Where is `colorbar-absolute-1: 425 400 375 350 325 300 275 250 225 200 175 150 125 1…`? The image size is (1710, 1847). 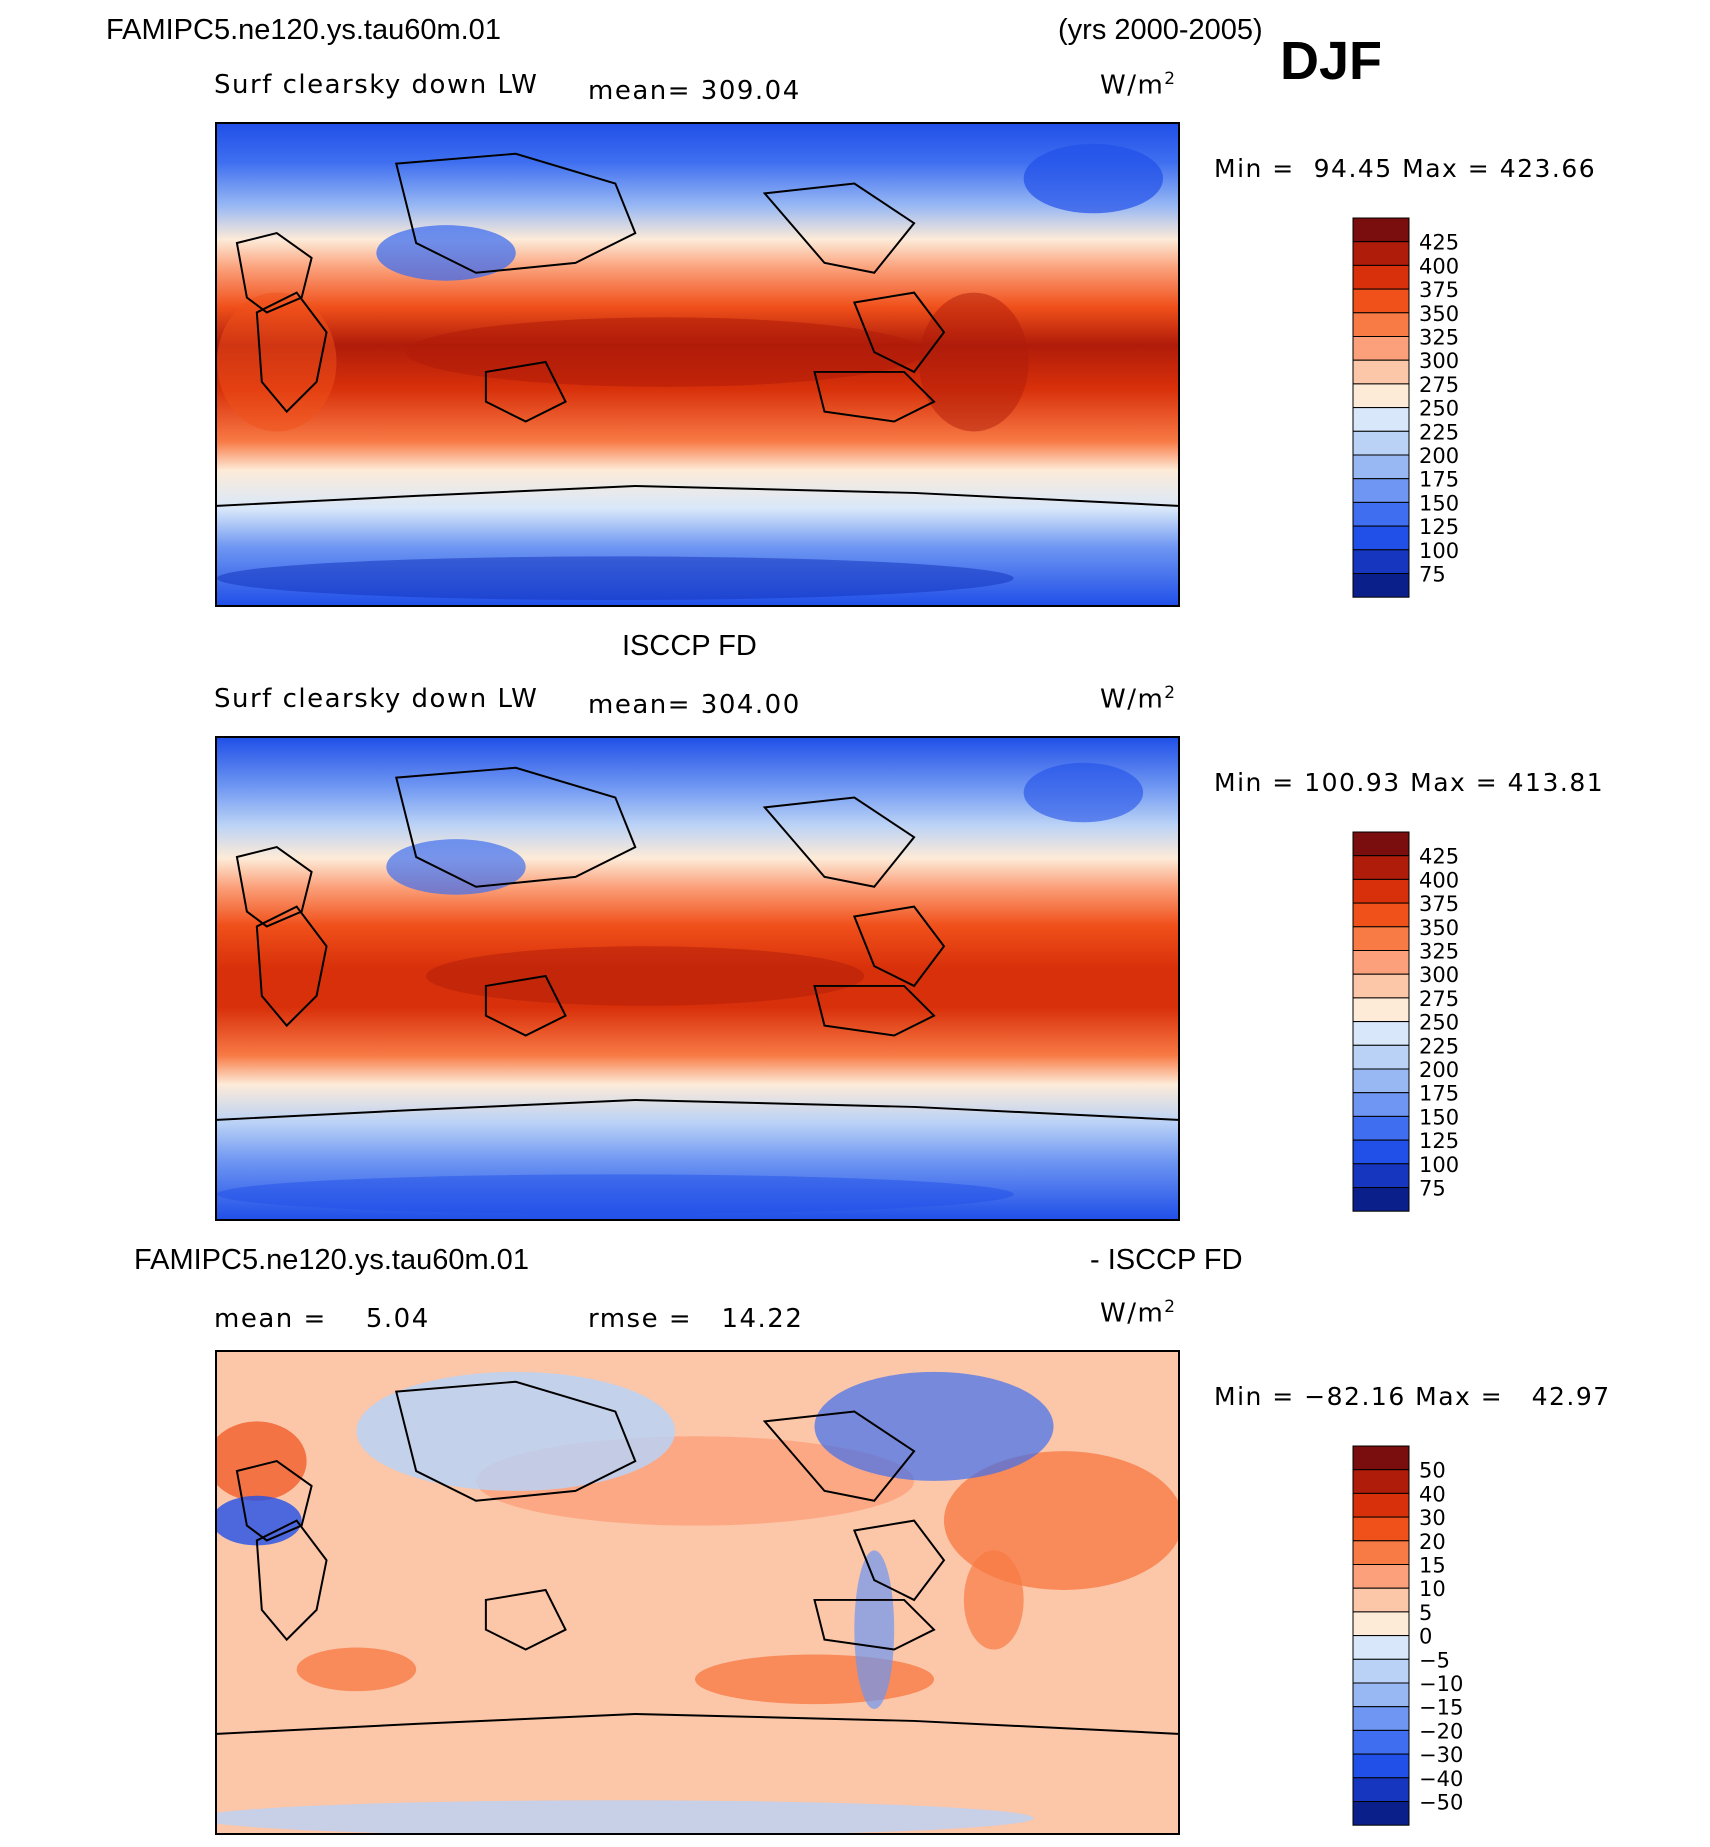
colorbar-absolute-1: 425 400 375 350 325 300 275 250 225 200 175 150 125 1… is located at coordinates (1412, 407).